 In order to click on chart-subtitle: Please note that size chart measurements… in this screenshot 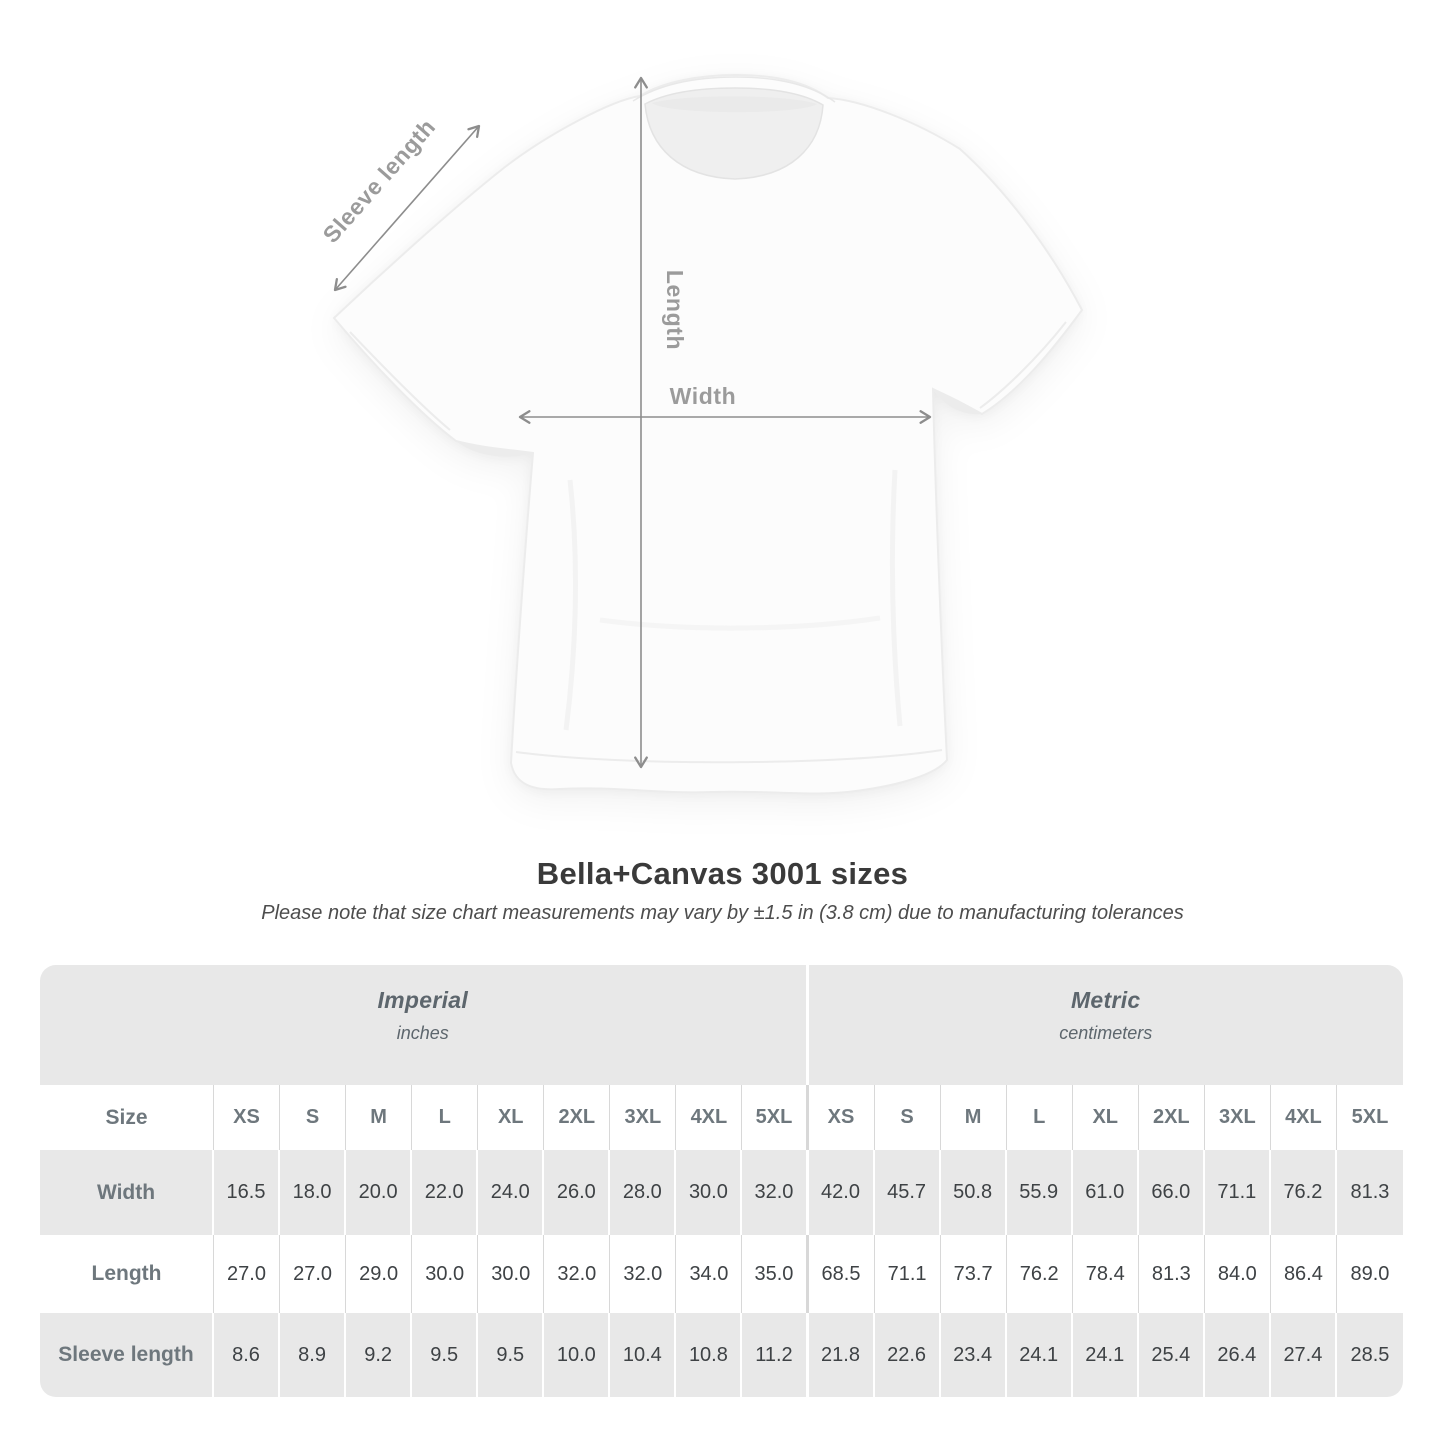, I will do `click(722, 913)`.